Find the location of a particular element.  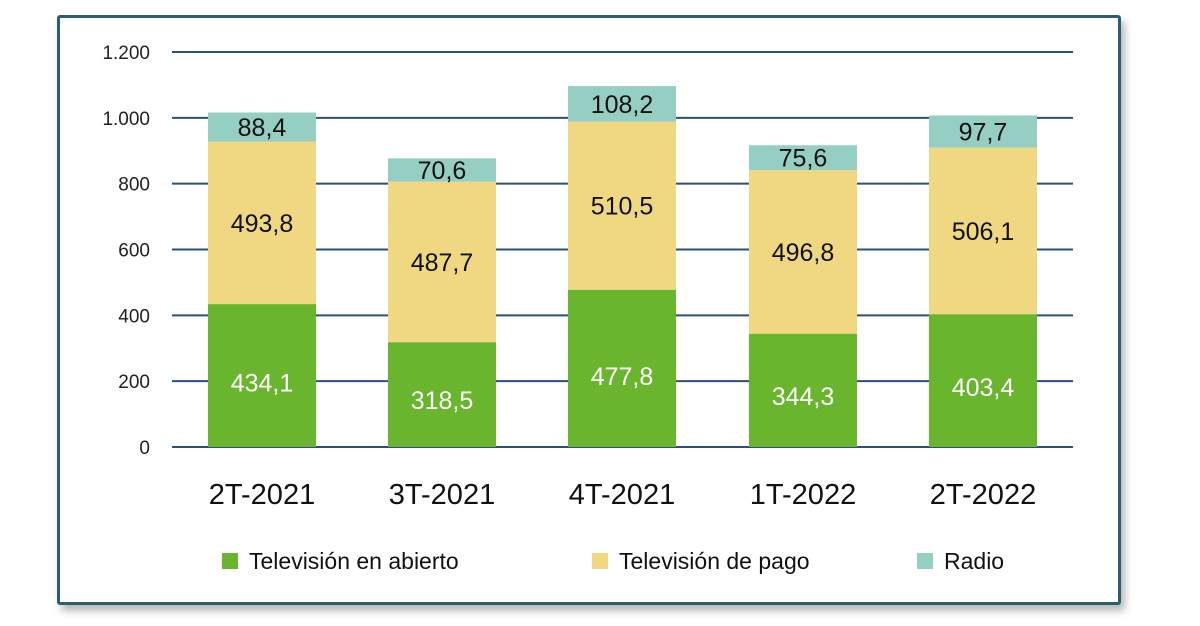

bar-stack: 434,1 493,8 88,4 is located at coordinates (262, 279).